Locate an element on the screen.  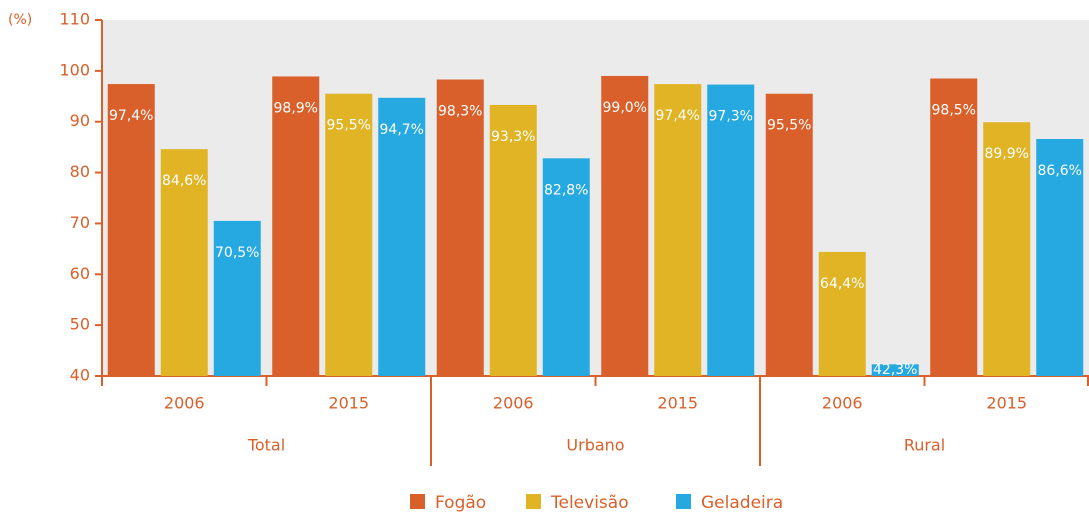
value-label: 98,5% is located at coordinates (954, 110).